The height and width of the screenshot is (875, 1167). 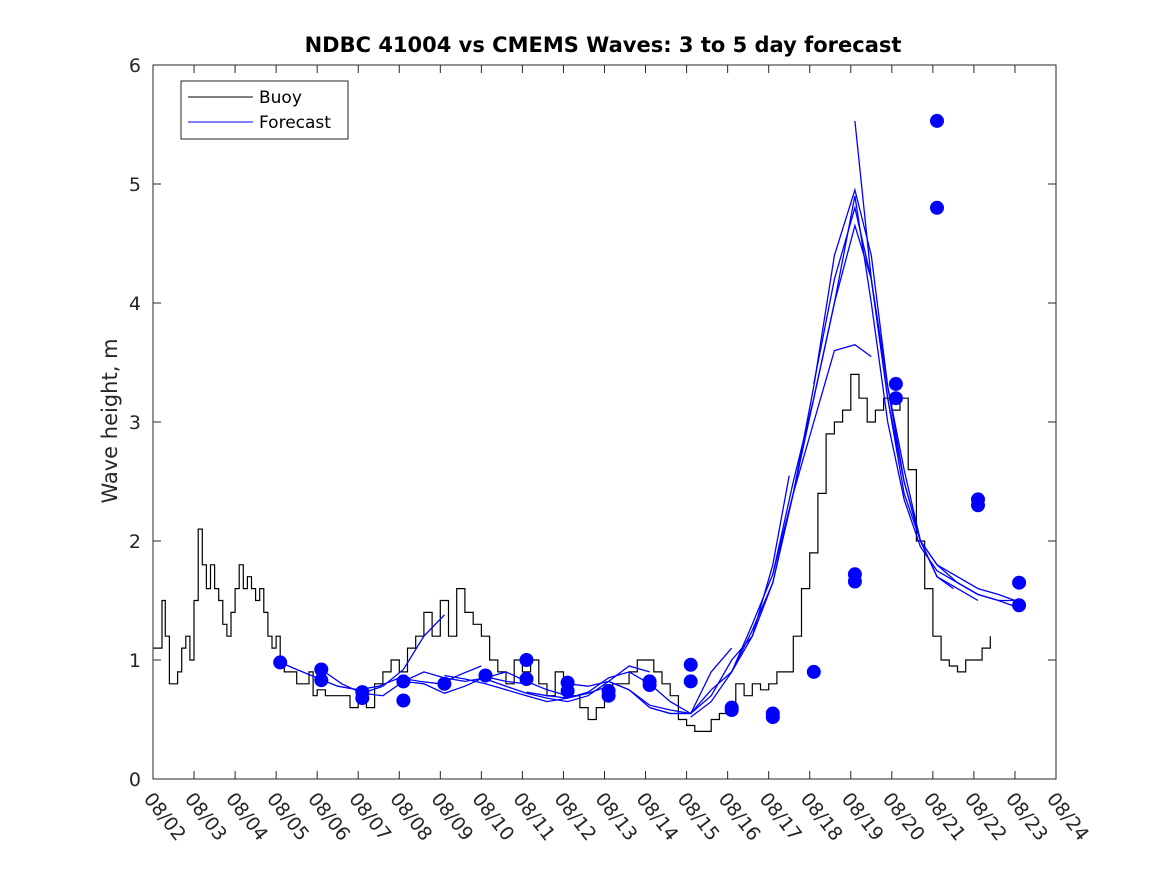 I want to click on y-tick-label-0: 0, so click(x=135, y=780).